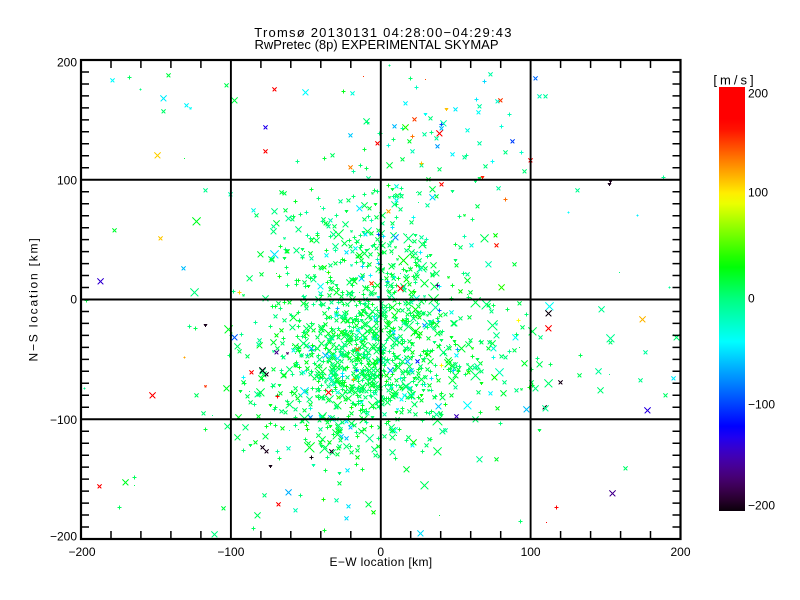 The width and height of the screenshot is (800, 600). What do you see at coordinates (381, 562) in the screenshot?
I see `svg-text: E−W location [km]` at bounding box center [381, 562].